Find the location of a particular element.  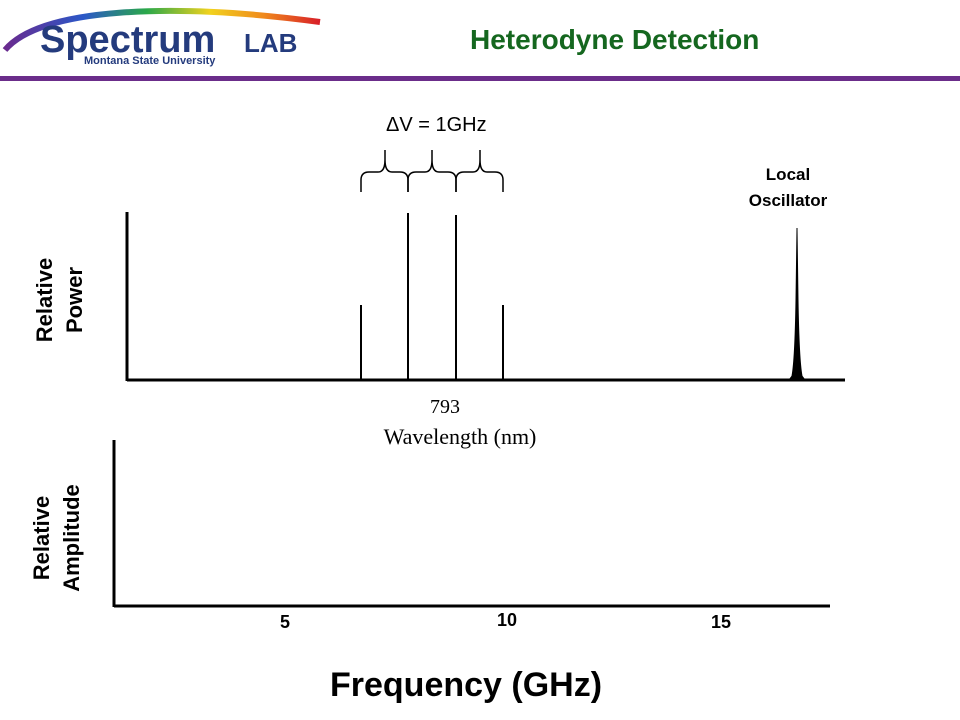

local-oscillator-label-line-2: Oscillator is located at coordinates (788, 200).